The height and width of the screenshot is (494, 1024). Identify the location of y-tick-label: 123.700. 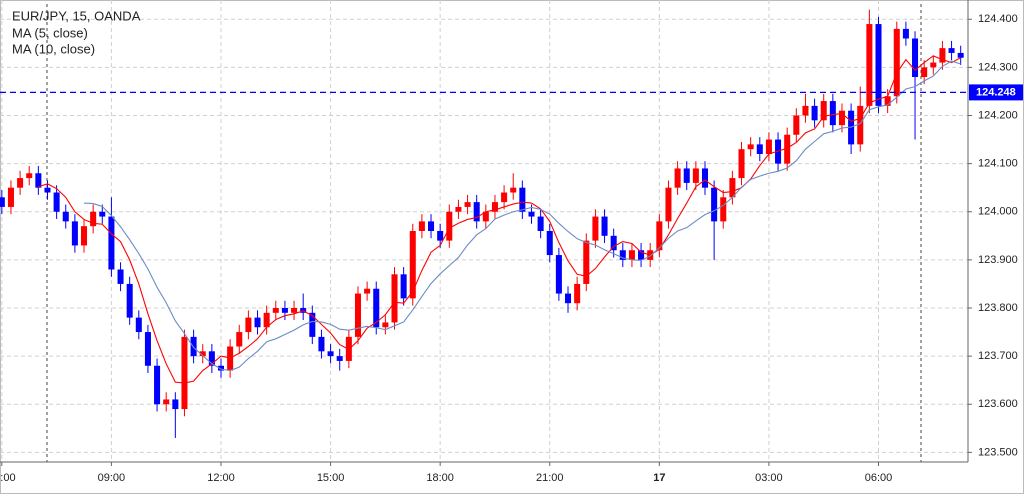
(998, 356).